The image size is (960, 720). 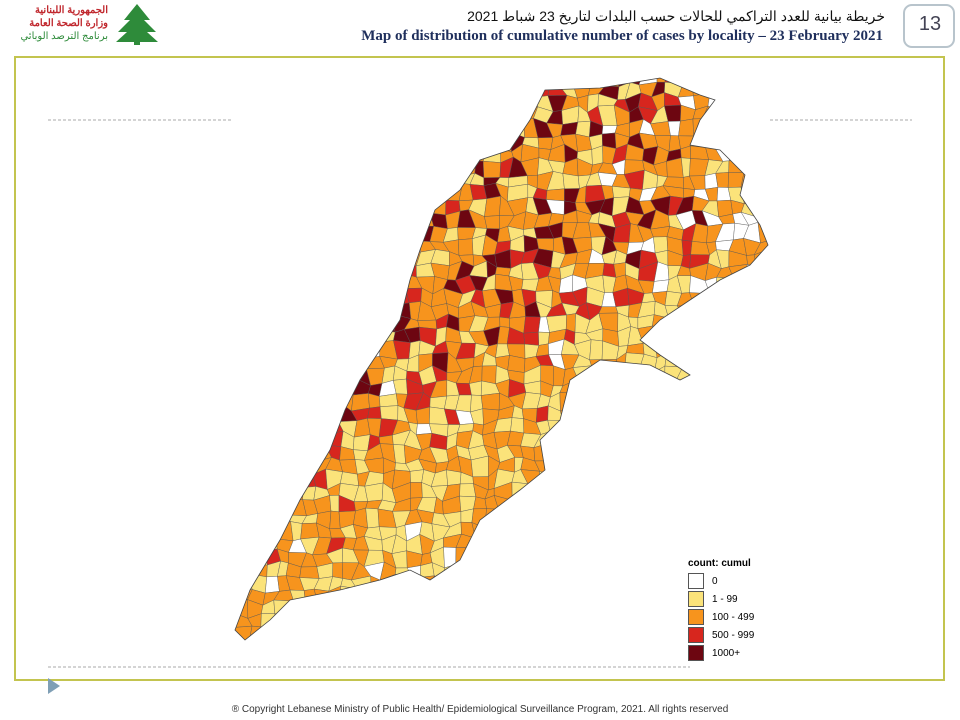 What do you see at coordinates (696, 635) in the screenshot?
I see `legend-swatch` at bounding box center [696, 635].